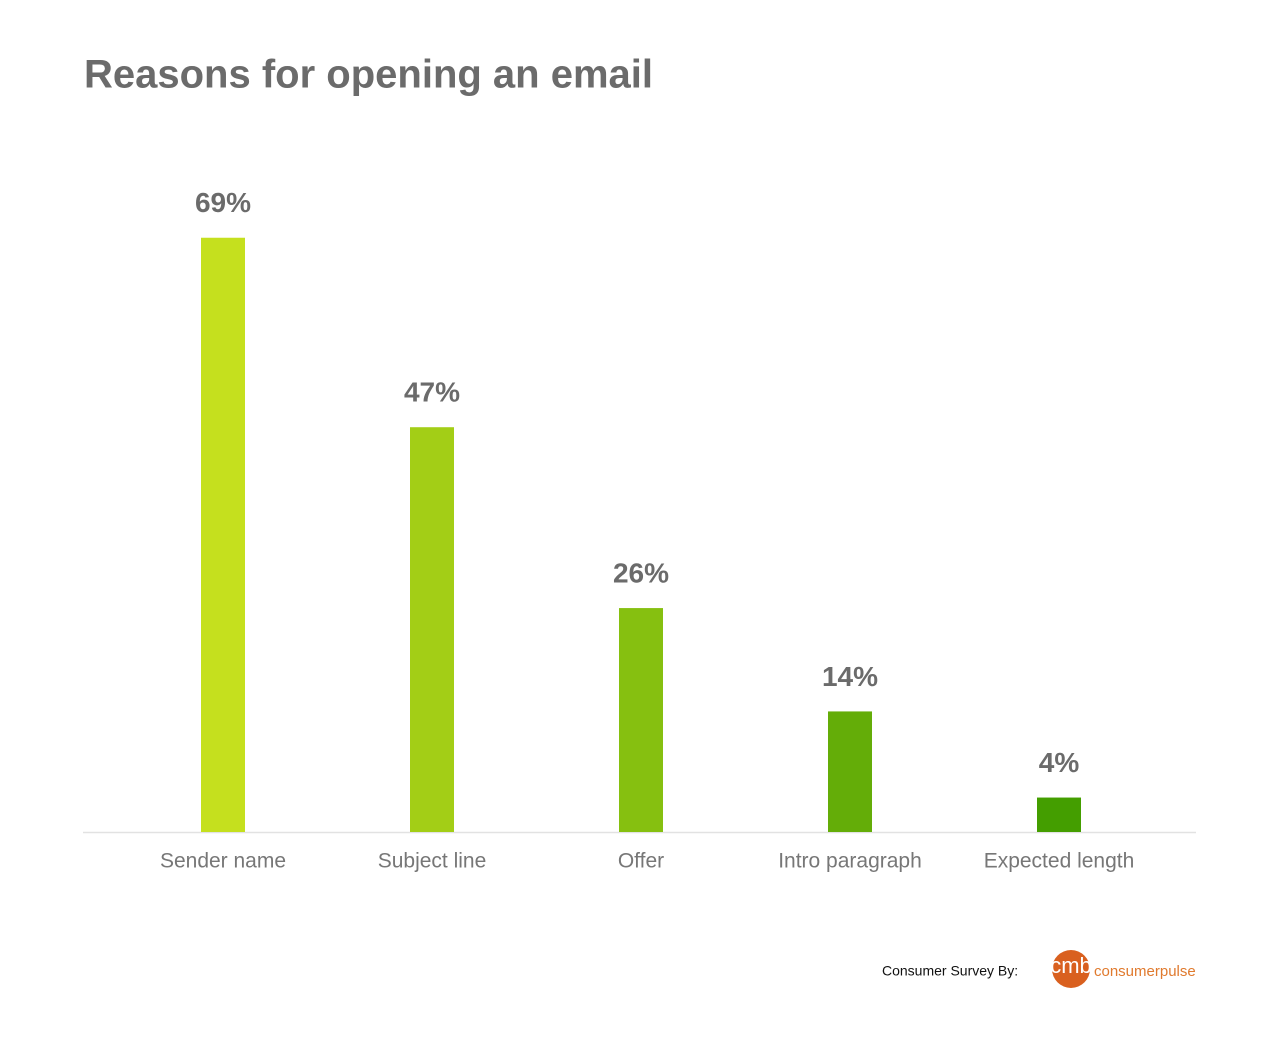  What do you see at coordinates (432, 392) in the screenshot?
I see `value-label: 47%` at bounding box center [432, 392].